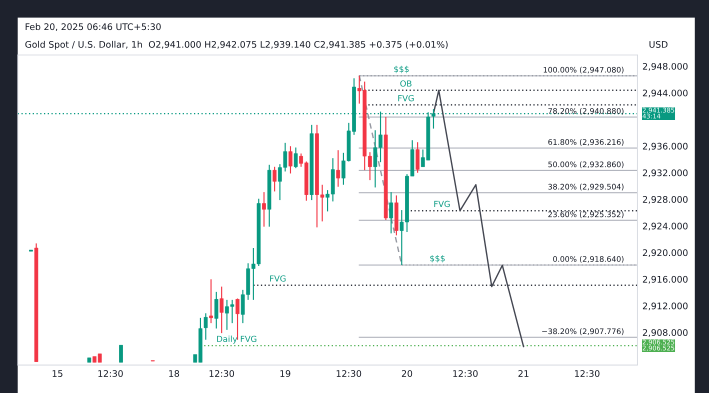 This screenshot has height=393, width=709. I want to click on x-tick-label: 19, so click(285, 373).